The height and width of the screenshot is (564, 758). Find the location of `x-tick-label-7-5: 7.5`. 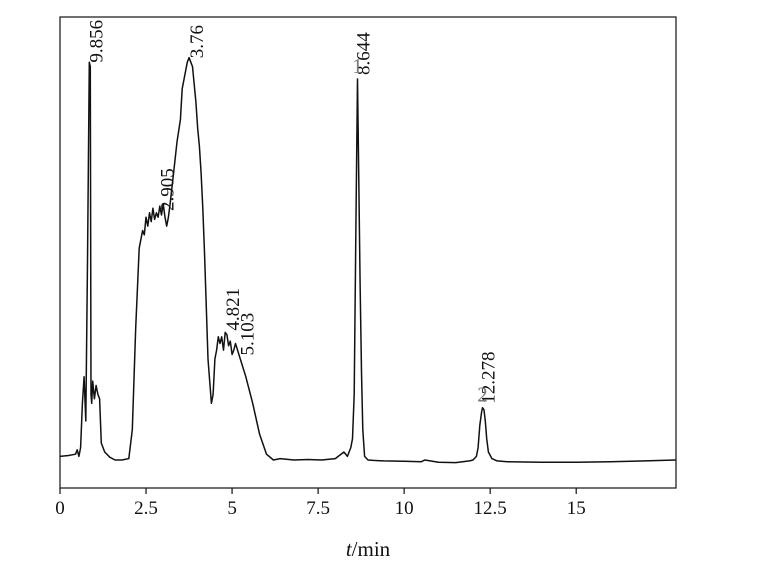

x-tick-label-7-5: 7.5 is located at coordinates (318, 508).